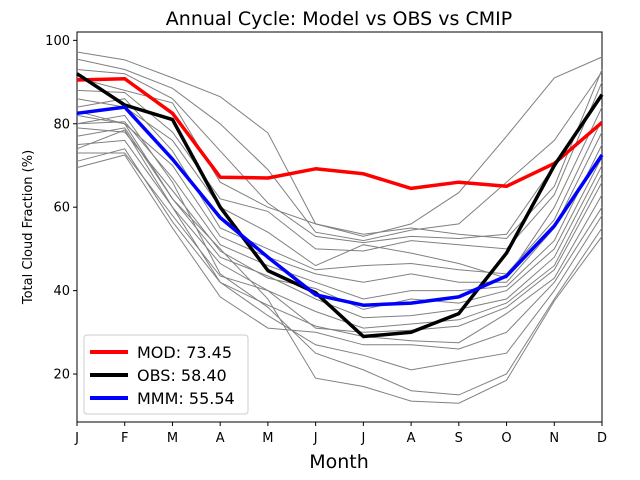 The image size is (640, 480). What do you see at coordinates (61, 375) in the screenshot?
I see `y-tick-label-20: 20` at bounding box center [61, 375].